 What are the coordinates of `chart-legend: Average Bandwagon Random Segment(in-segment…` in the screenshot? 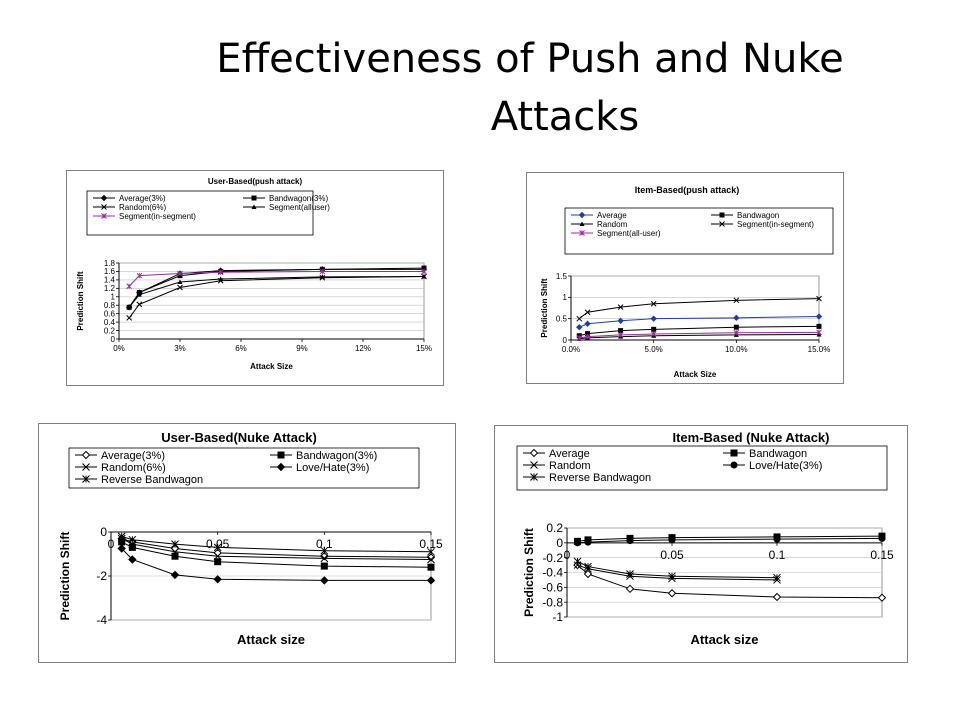 It's located at (699, 231).